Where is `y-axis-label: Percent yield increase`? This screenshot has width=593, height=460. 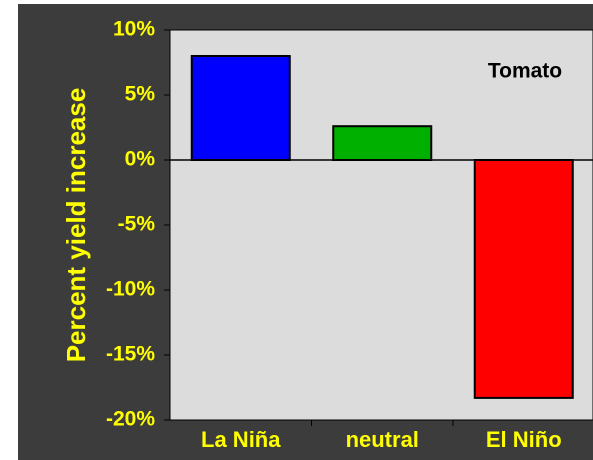 y-axis-label: Percent yield increase is located at coordinates (76, 225).